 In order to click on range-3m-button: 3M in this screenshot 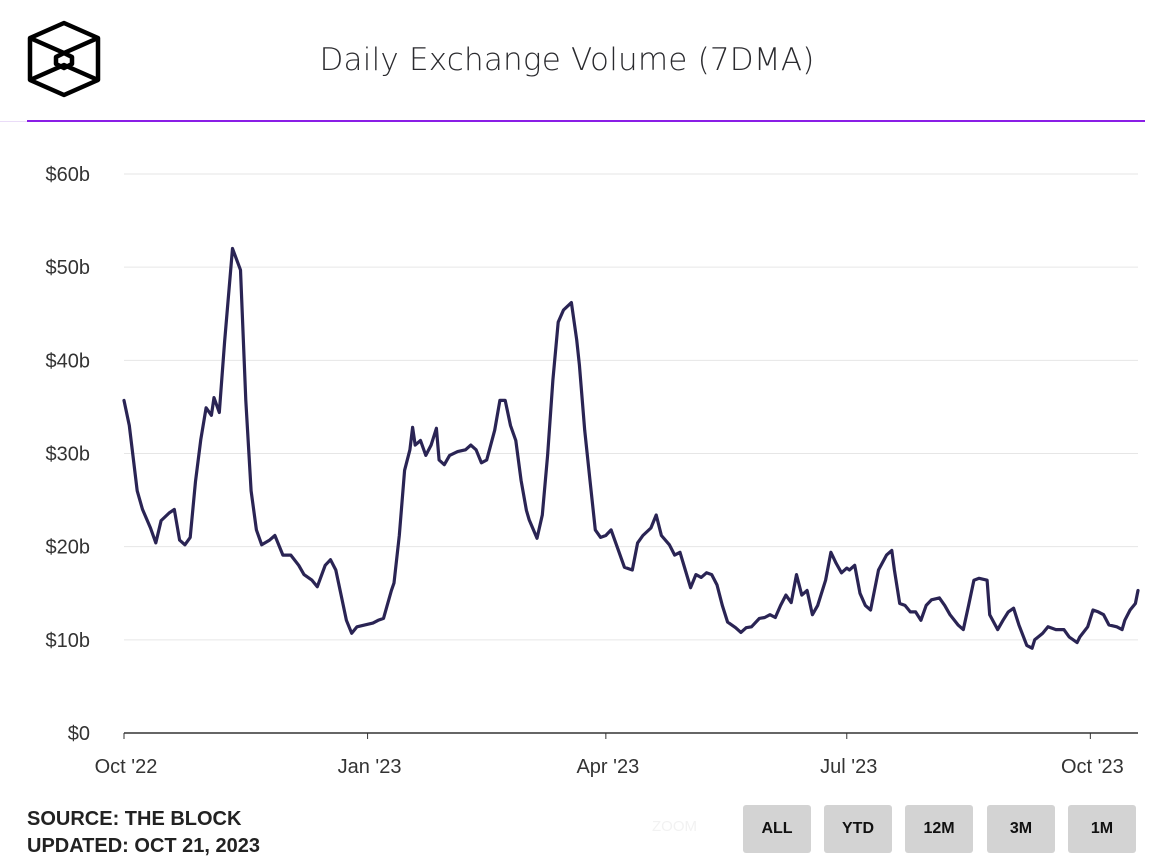, I will do `click(1021, 829)`.